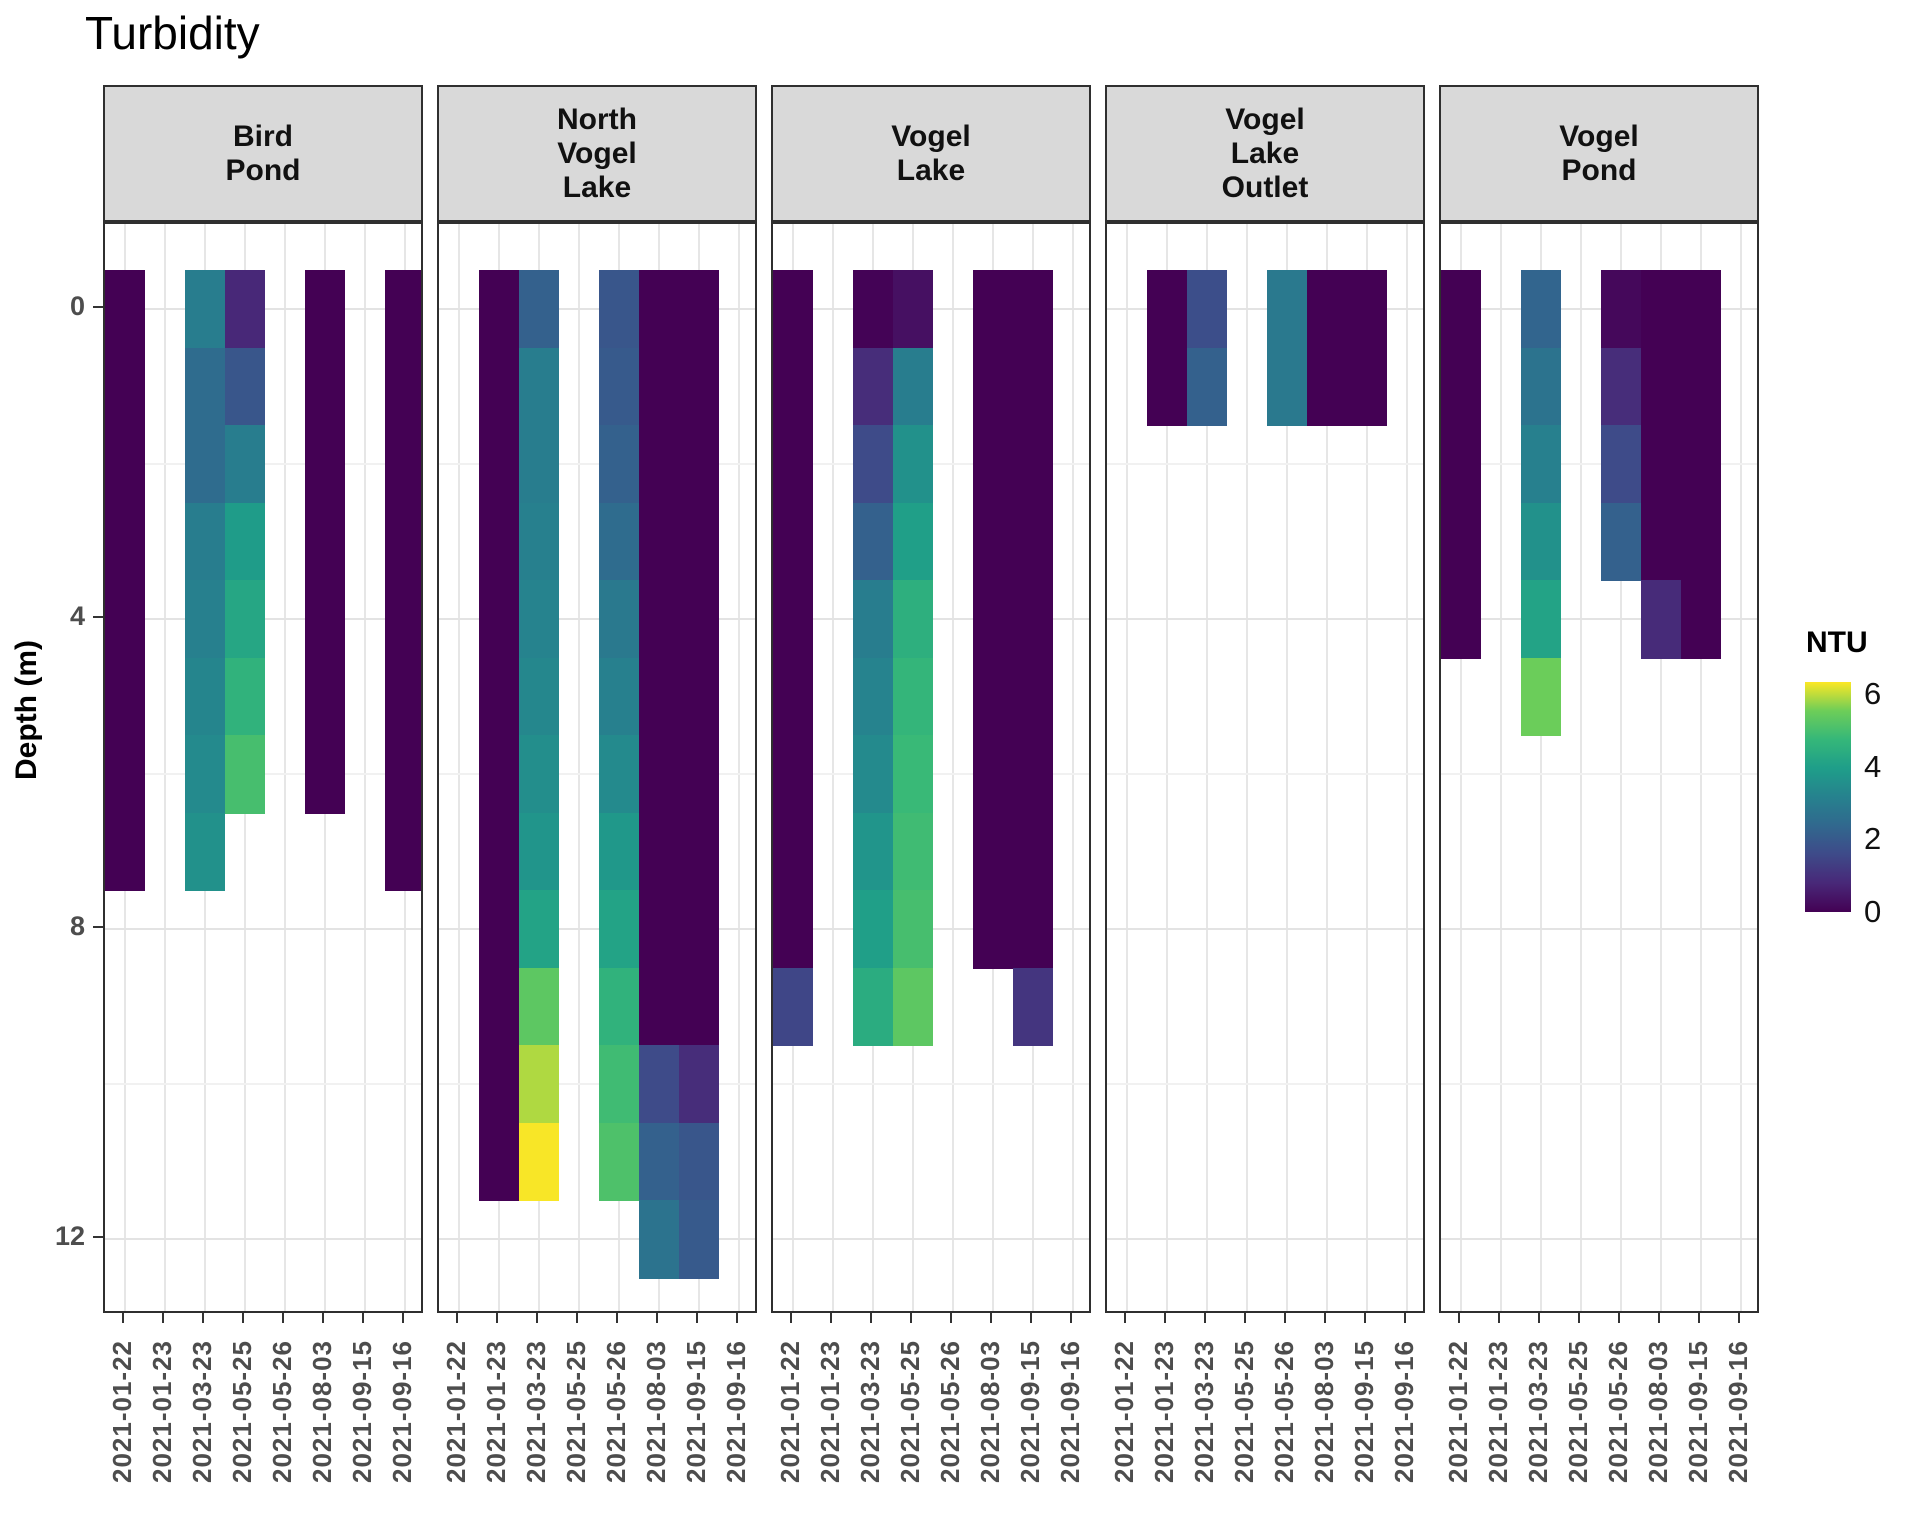 The height and width of the screenshot is (1536, 1920). I want to click on y-axis-label: 12, so click(69, 1236).